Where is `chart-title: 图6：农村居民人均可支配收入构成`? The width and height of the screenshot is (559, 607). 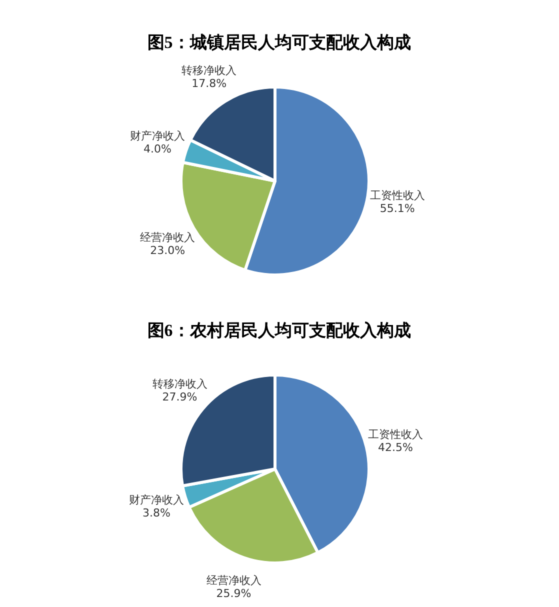 chart-title: 图6：农村居民人均可支配收入构成 is located at coordinates (279, 330).